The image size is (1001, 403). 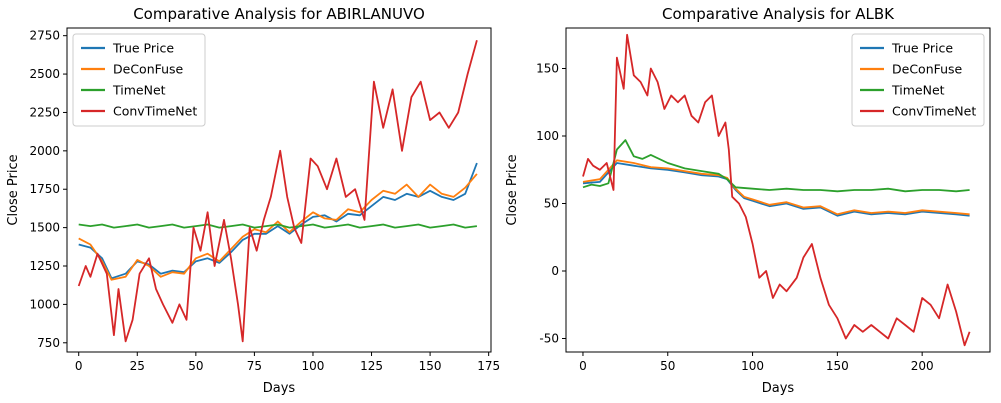 I want to click on chart-title: Comparative Analysis for ABIRLANUVO, so click(x=279, y=14).